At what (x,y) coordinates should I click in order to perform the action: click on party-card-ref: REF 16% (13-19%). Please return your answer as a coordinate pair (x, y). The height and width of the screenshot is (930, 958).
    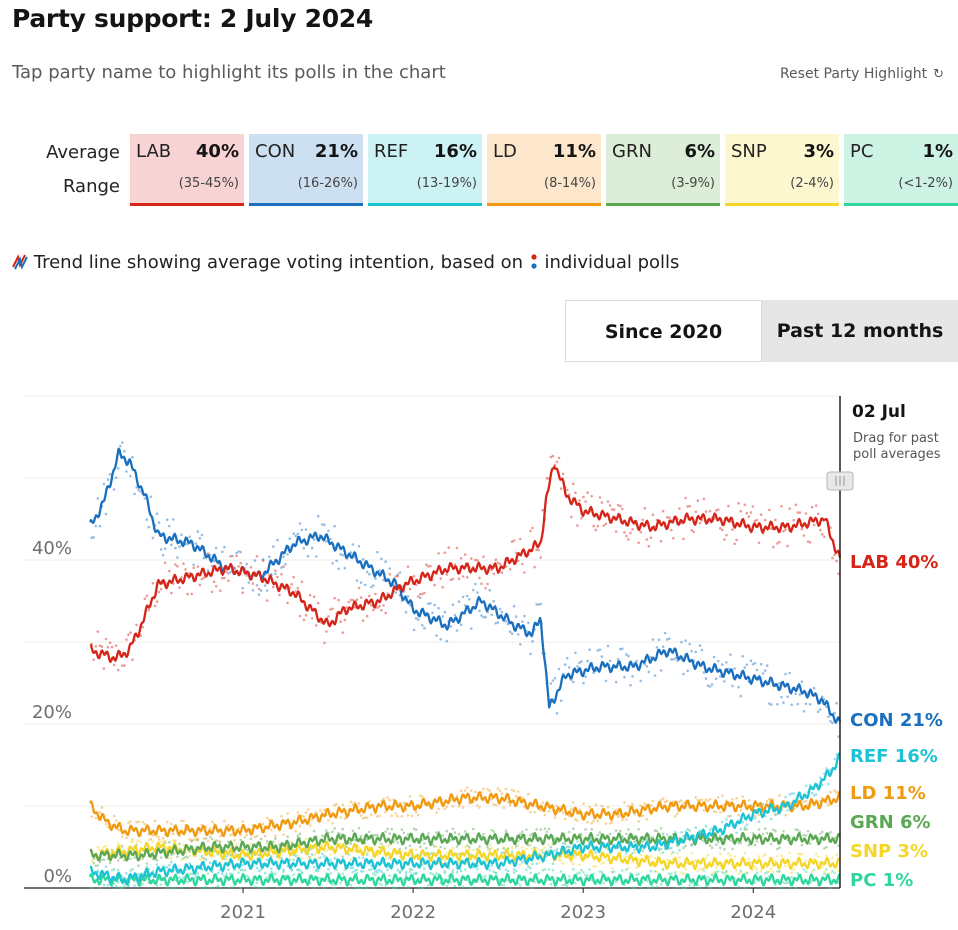
    Looking at the image, I should click on (425, 170).